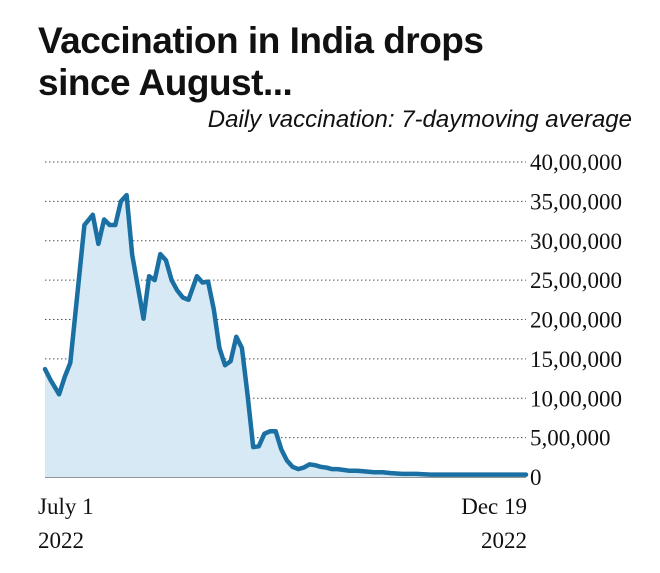  Describe the element at coordinates (576, 280) in the screenshot. I see `y-tick-label: 25,00,000` at that location.